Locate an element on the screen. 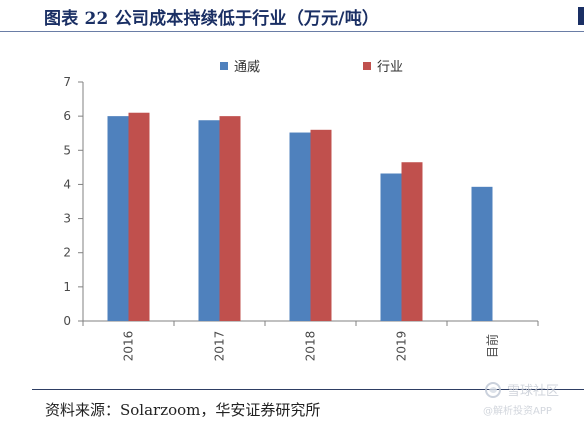  bar-2018-行业 is located at coordinates (321, 225).